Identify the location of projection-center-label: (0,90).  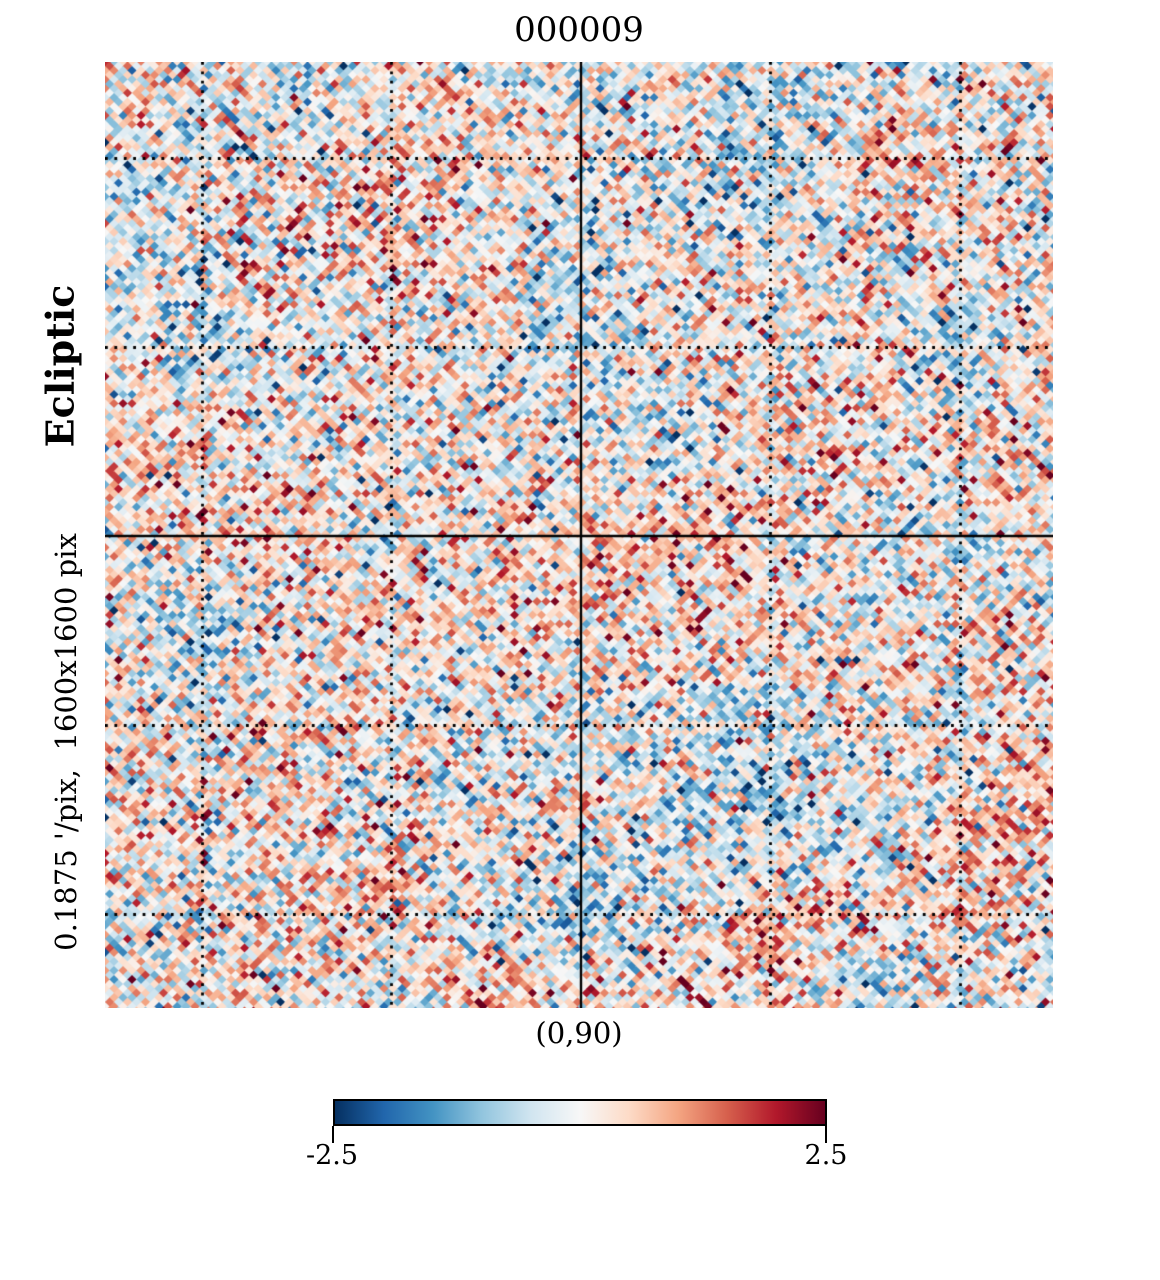
(579, 1033).